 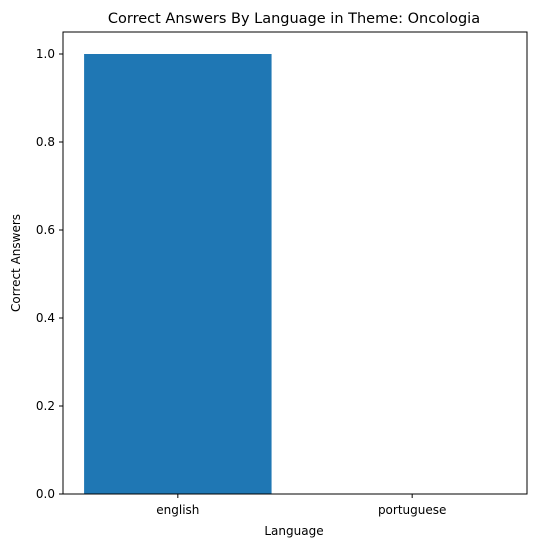 What do you see at coordinates (45, 230) in the screenshot?
I see `y-tick-label: 0.6` at bounding box center [45, 230].